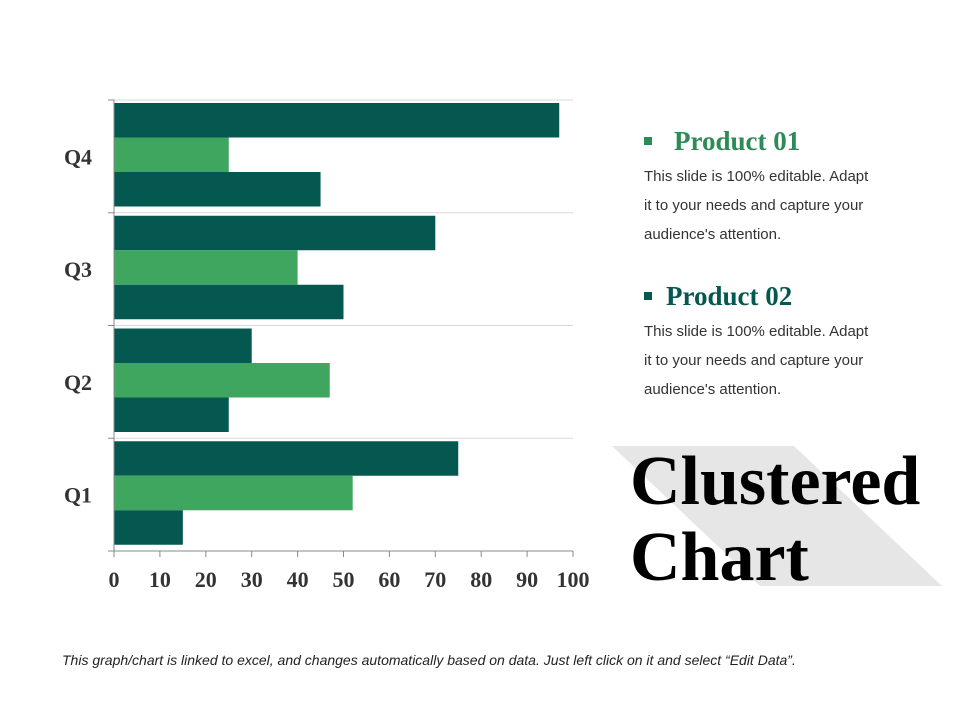 Image resolution: width=960 pixels, height=720 pixels. Describe the element at coordinates (737, 141) in the screenshot. I see `legend-title: Product 01` at that location.